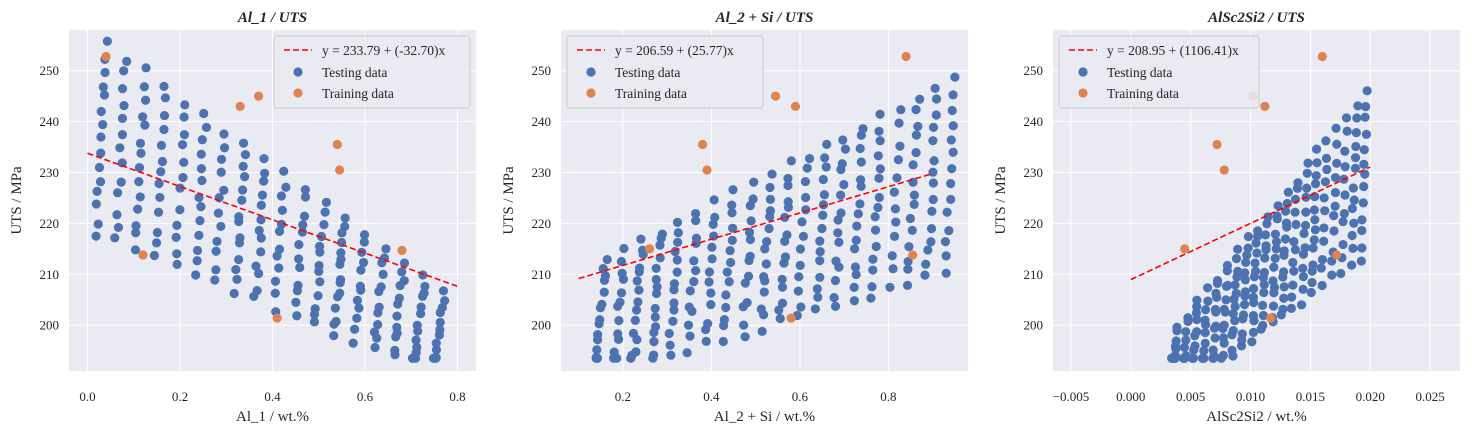  What do you see at coordinates (1256, 18) in the screenshot?
I see `chart-title: AlSc2Si2 / UTS` at bounding box center [1256, 18].